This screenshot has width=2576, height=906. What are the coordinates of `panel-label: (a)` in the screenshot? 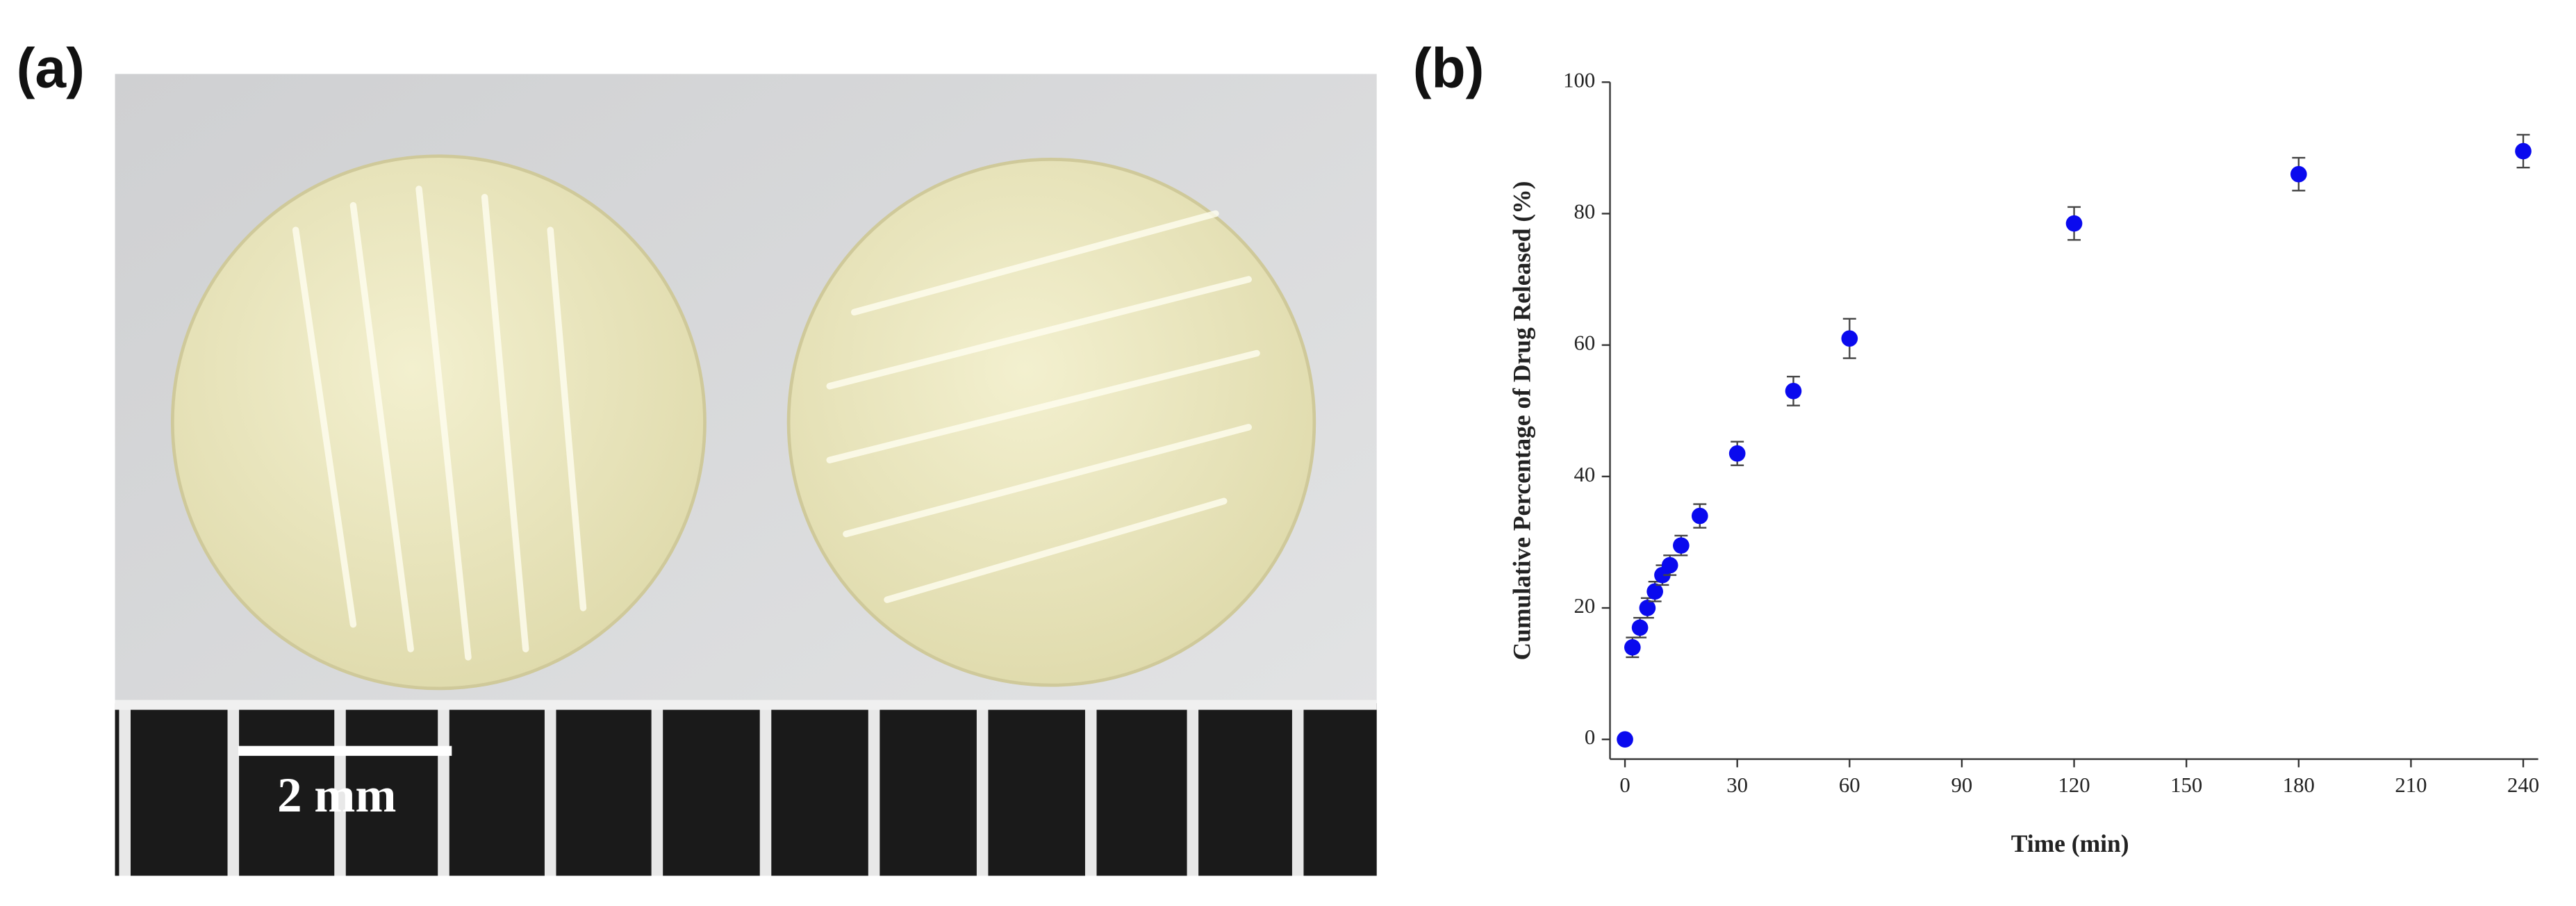 It's located at (51, 68).